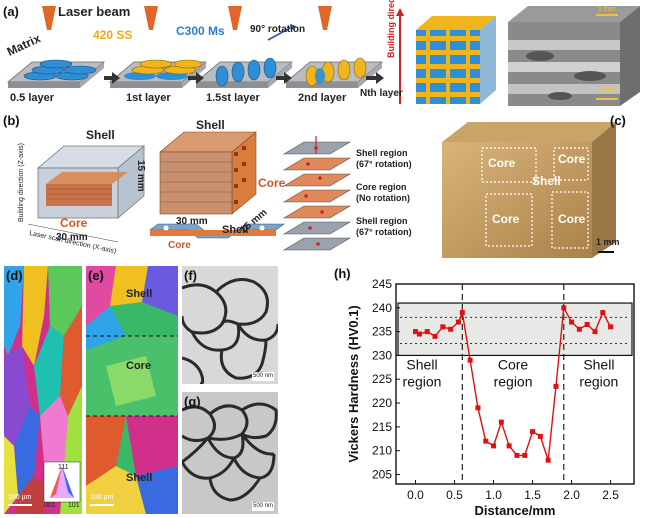  Describe the element at coordinates (382, 308) in the screenshot. I see `y-tick-label: 240` at that location.